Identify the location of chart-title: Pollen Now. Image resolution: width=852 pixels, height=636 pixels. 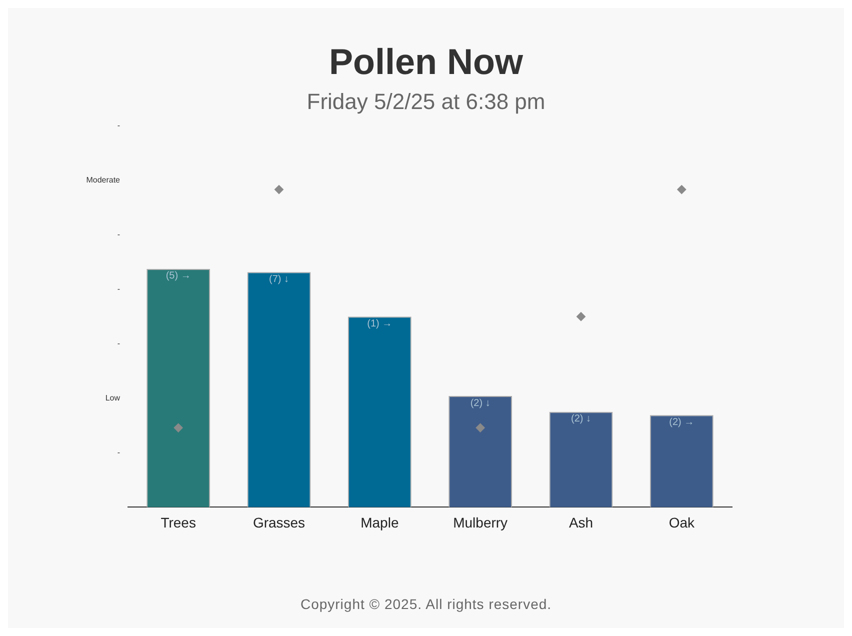
(426, 62).